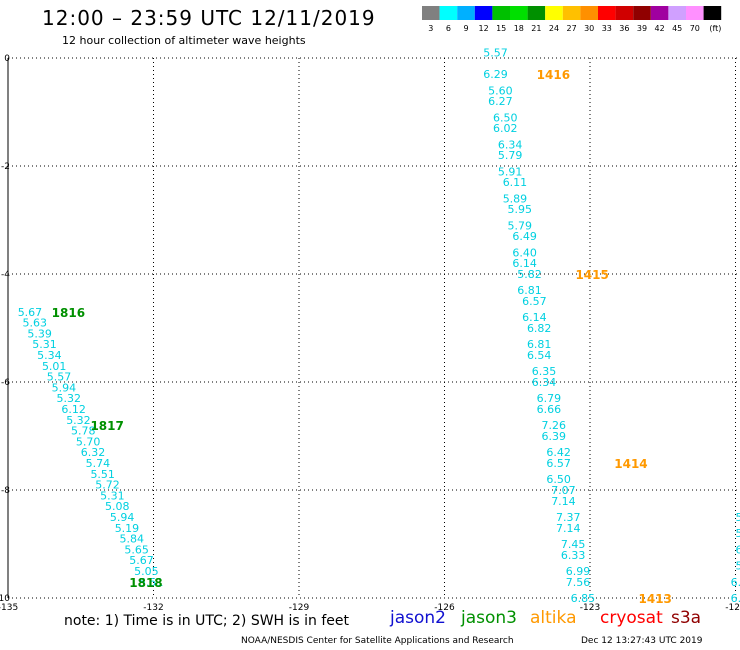 The width and height of the screenshot is (740, 650). What do you see at coordinates (107, 485) in the screenshot?
I see `swh-value: 5.72` at bounding box center [107, 485].